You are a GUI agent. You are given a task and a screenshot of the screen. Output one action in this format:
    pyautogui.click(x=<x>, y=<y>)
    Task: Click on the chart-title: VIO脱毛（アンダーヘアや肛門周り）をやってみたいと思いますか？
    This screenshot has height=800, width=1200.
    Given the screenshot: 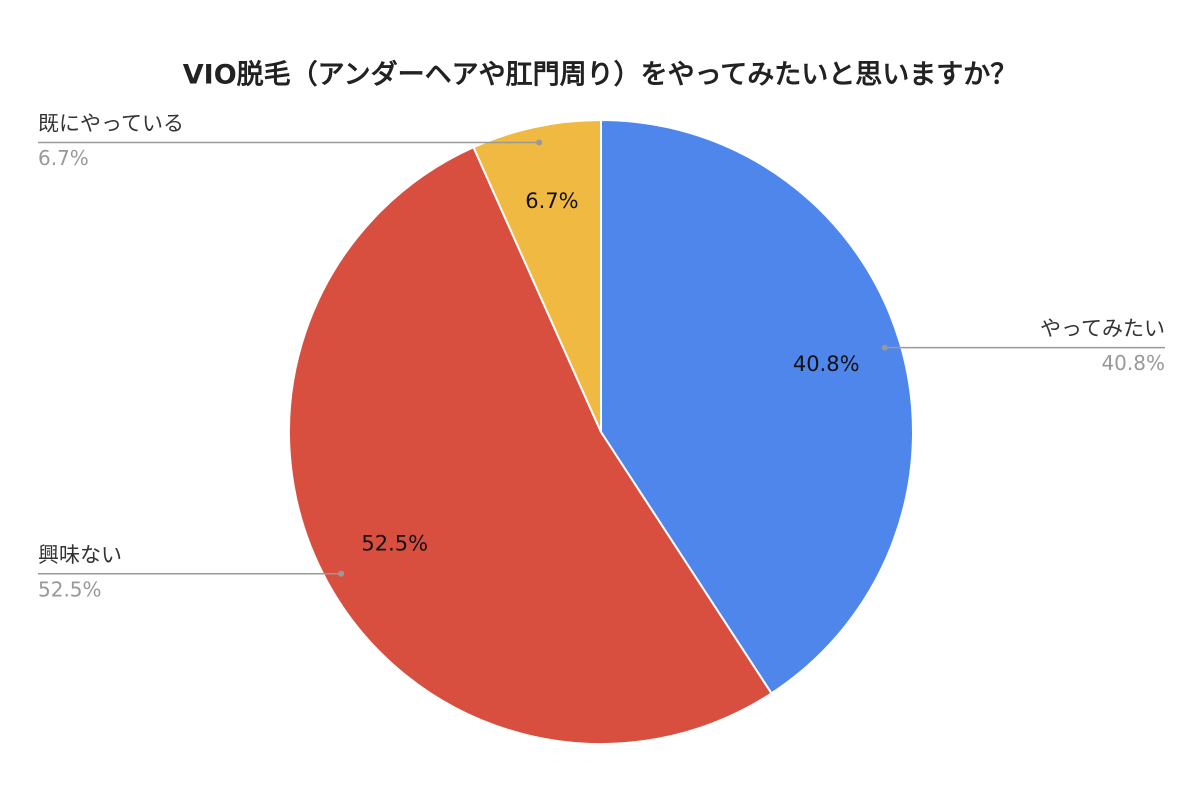 What is the action you would take?
    pyautogui.click(x=600, y=75)
    